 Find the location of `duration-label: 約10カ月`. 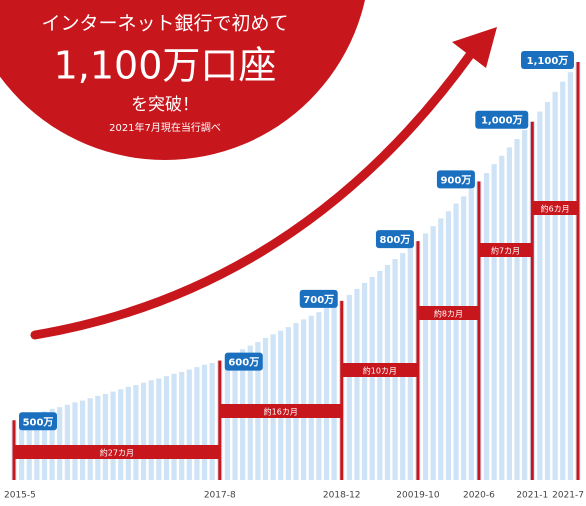

duration-label: 約10カ月 is located at coordinates (380, 371).